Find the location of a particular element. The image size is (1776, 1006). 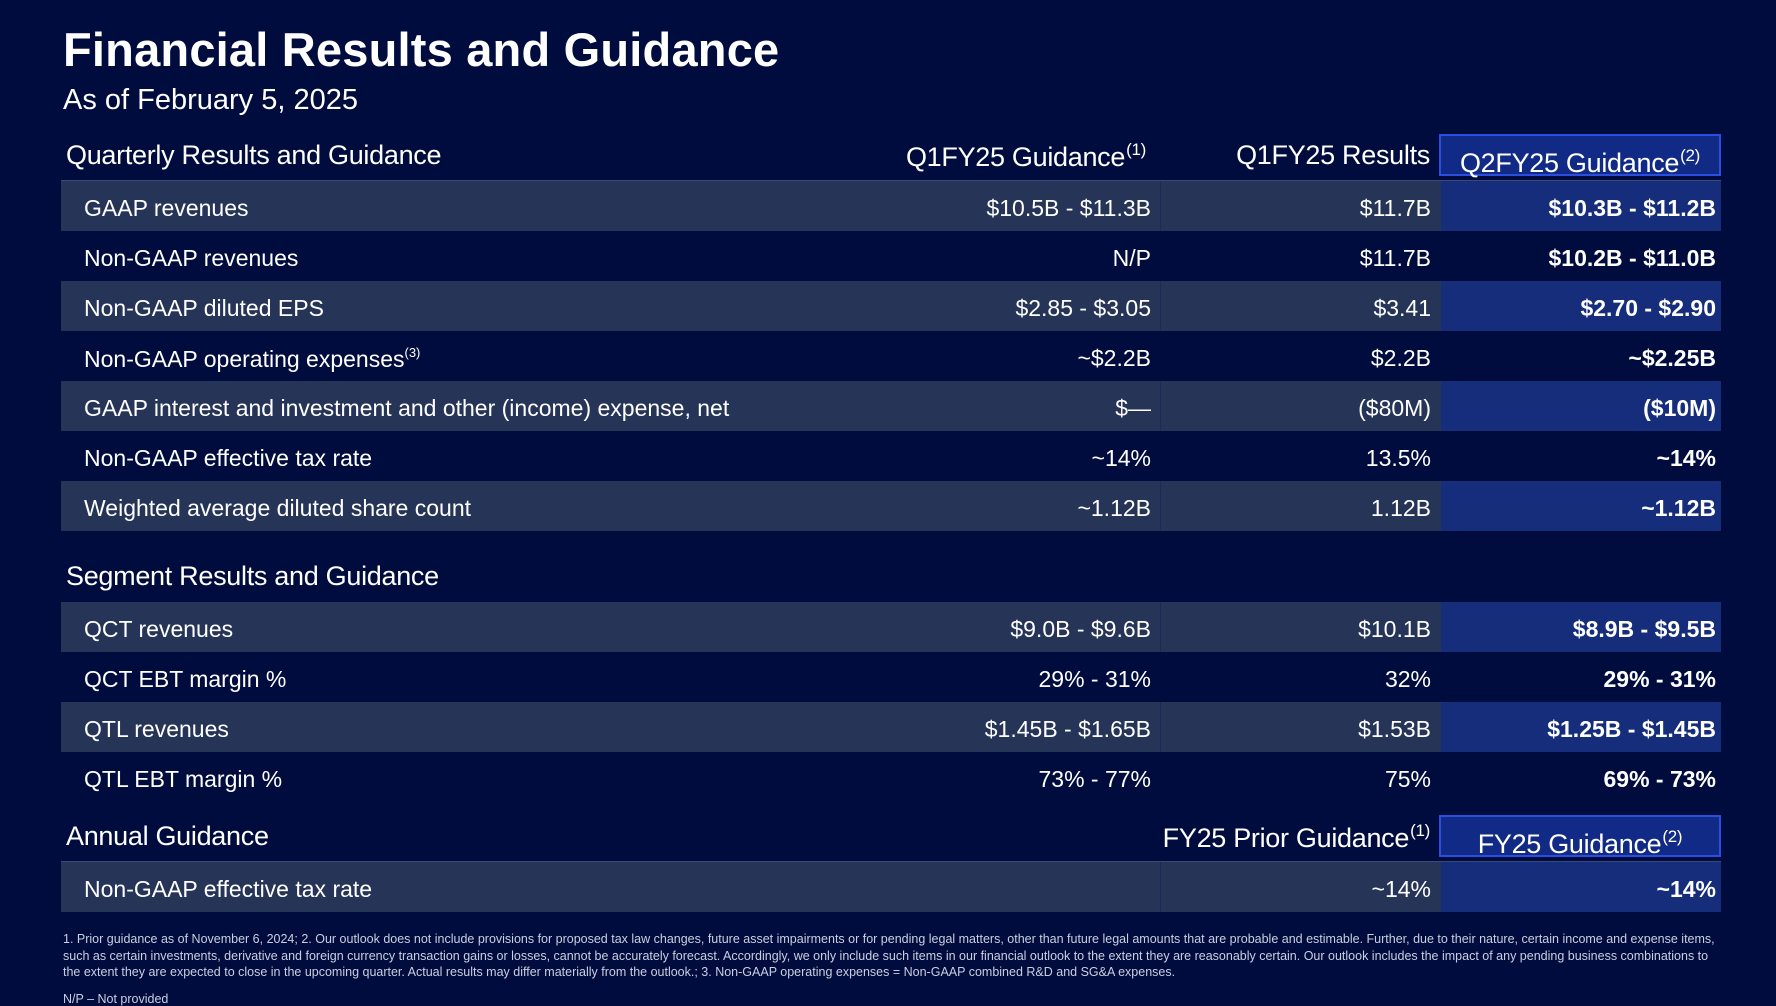

row-q1-results: $3.41 is located at coordinates (1402, 308).